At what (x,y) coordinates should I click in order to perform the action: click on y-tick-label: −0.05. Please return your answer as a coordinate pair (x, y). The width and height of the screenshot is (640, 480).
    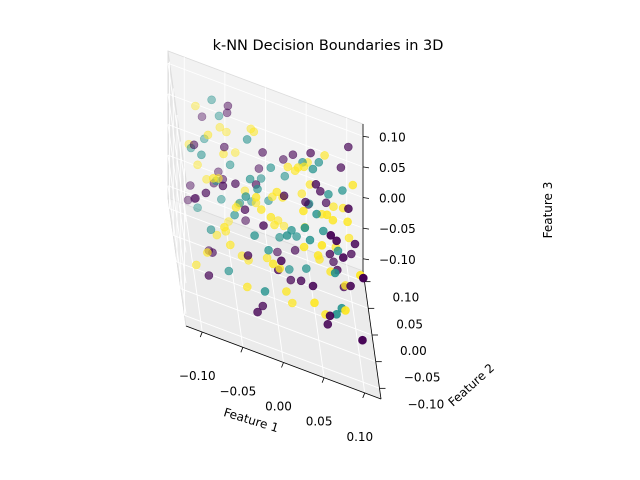
    Looking at the image, I should click on (422, 378).